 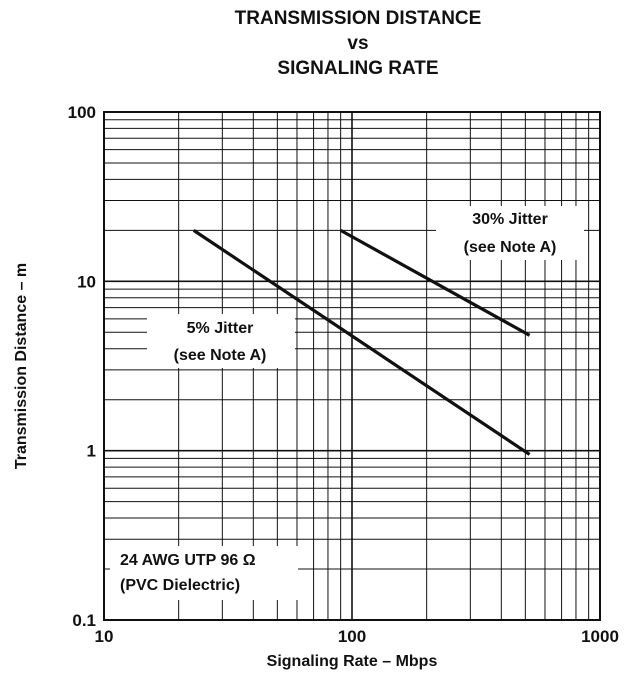 I want to click on annotation-line-1: 30% Jitter, so click(x=510, y=219).